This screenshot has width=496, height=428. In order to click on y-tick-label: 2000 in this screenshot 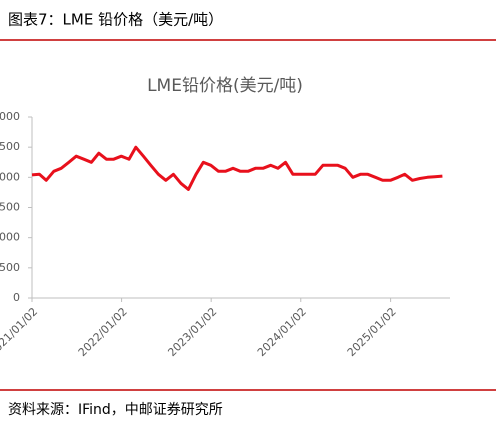, I will do `click(10, 176)`.